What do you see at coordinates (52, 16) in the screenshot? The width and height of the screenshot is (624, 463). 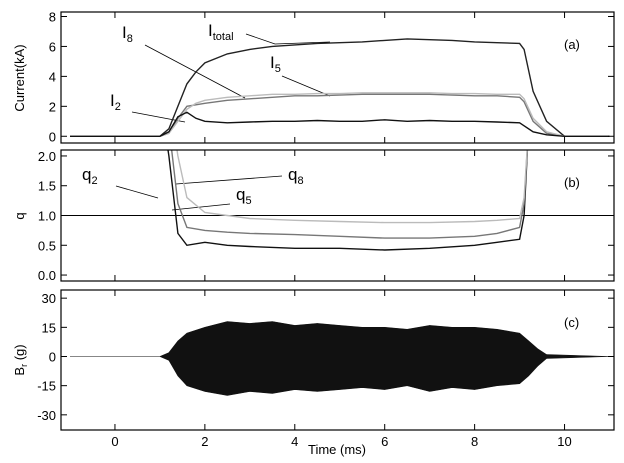 I see `y-tick-label: 8` at bounding box center [52, 16].